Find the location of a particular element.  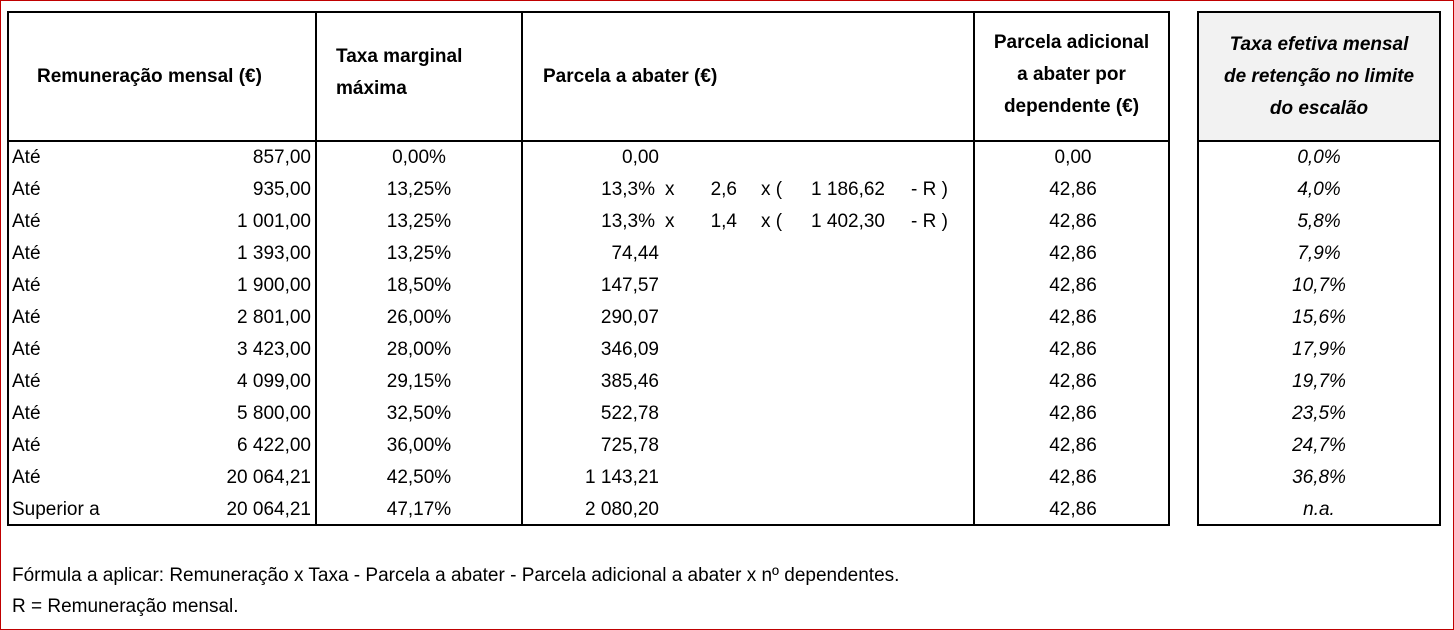

taxa-marginal-value: 0,00% is located at coordinates (419, 157).